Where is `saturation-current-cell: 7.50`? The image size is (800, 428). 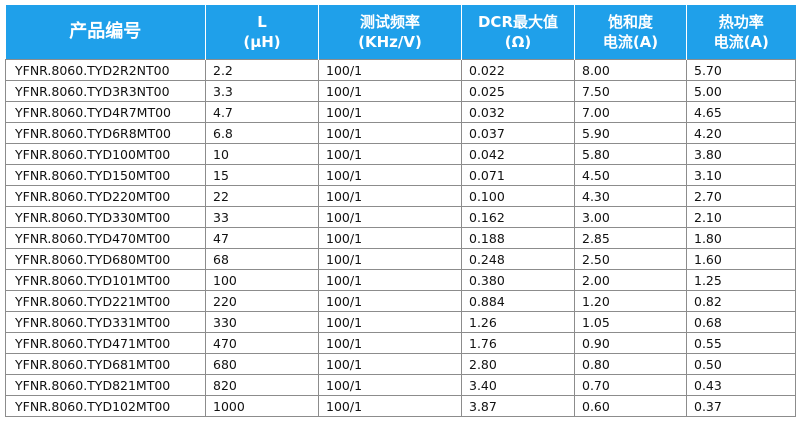
saturation-current-cell: 7.50 is located at coordinates (630, 91).